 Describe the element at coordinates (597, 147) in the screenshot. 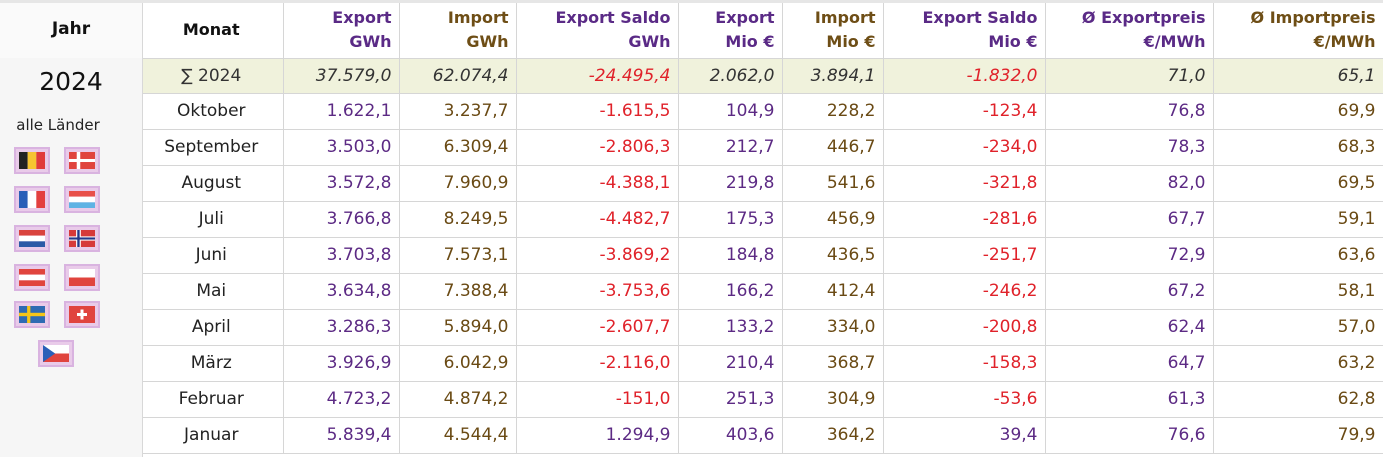

I see `cell-saldo-gwh: -2.806,3` at that location.